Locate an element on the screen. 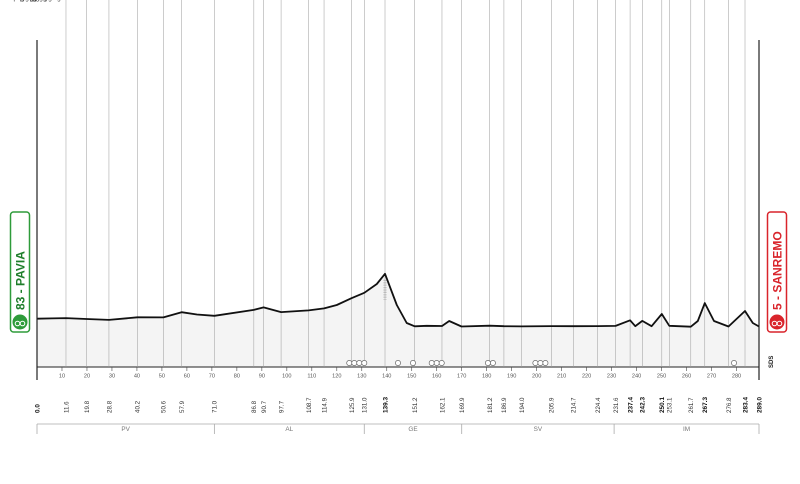 The image size is (800, 484). place-label-7: 171 - Pozzolo Formigaro is located at coordinates (35, 1).